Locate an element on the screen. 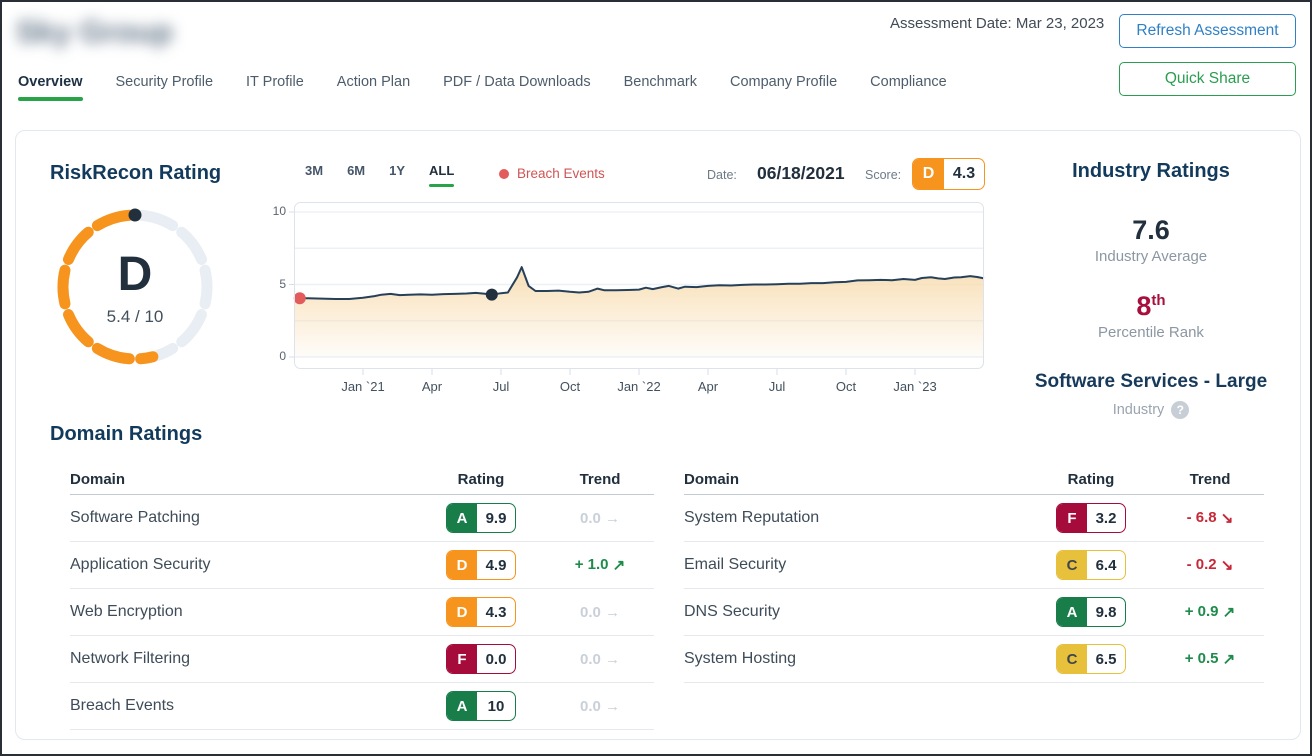 Image resolution: width=1312 pixels, height=756 pixels. domain-ratings-title: Domain Ratings is located at coordinates (126, 434).